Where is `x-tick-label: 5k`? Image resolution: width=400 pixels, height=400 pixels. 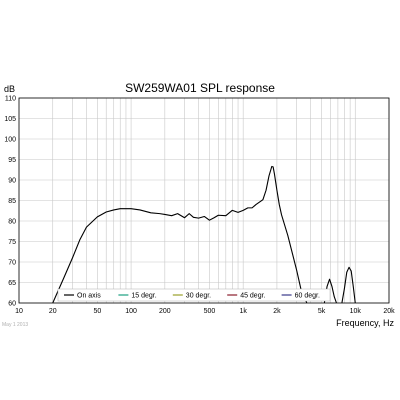
x-tick-label: 5k is located at coordinates (322, 311).